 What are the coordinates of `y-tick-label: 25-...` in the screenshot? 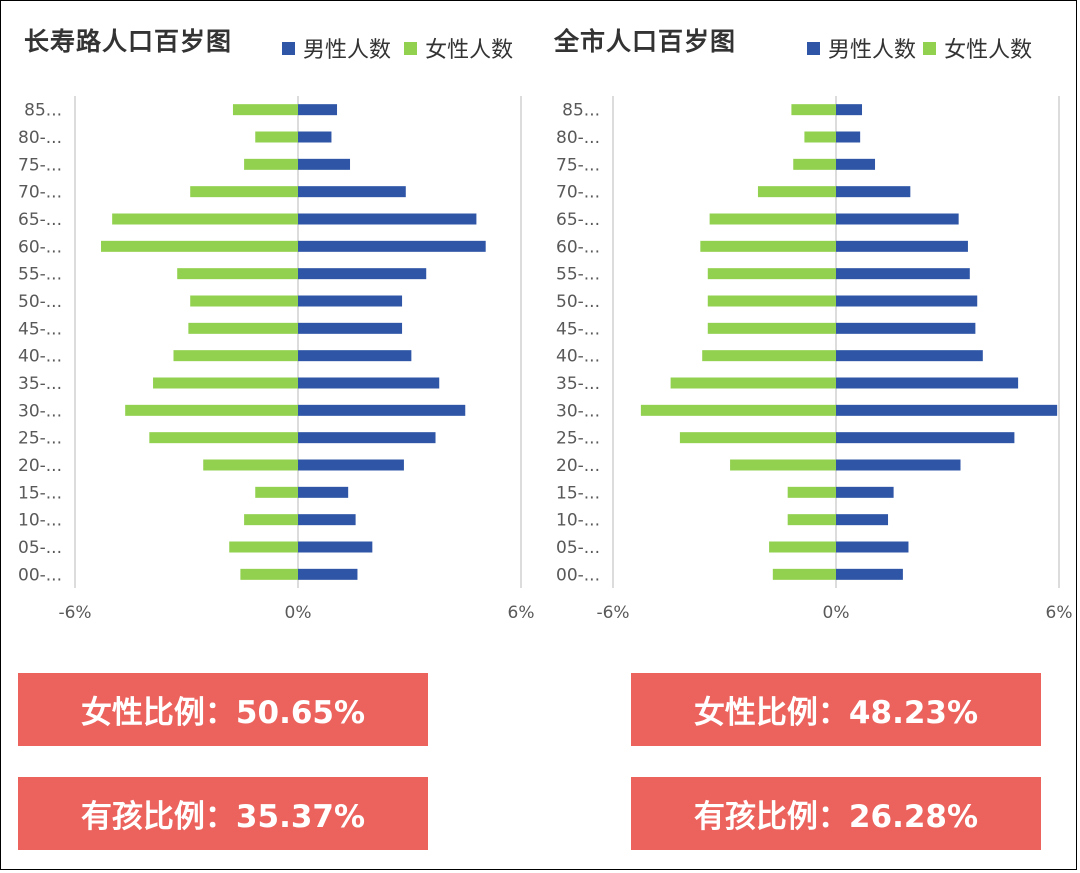 It's located at (40, 439).